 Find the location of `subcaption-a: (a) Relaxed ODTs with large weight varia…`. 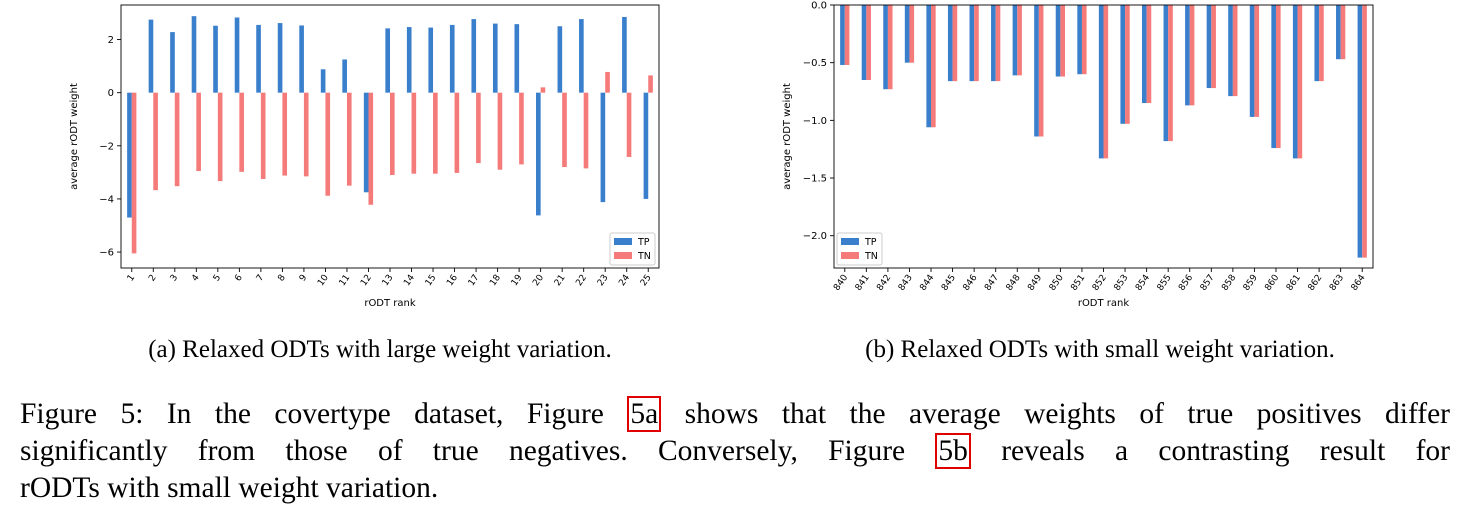

subcaption-a: (a) Relaxed ODTs with large weight varia… is located at coordinates (380, 349).